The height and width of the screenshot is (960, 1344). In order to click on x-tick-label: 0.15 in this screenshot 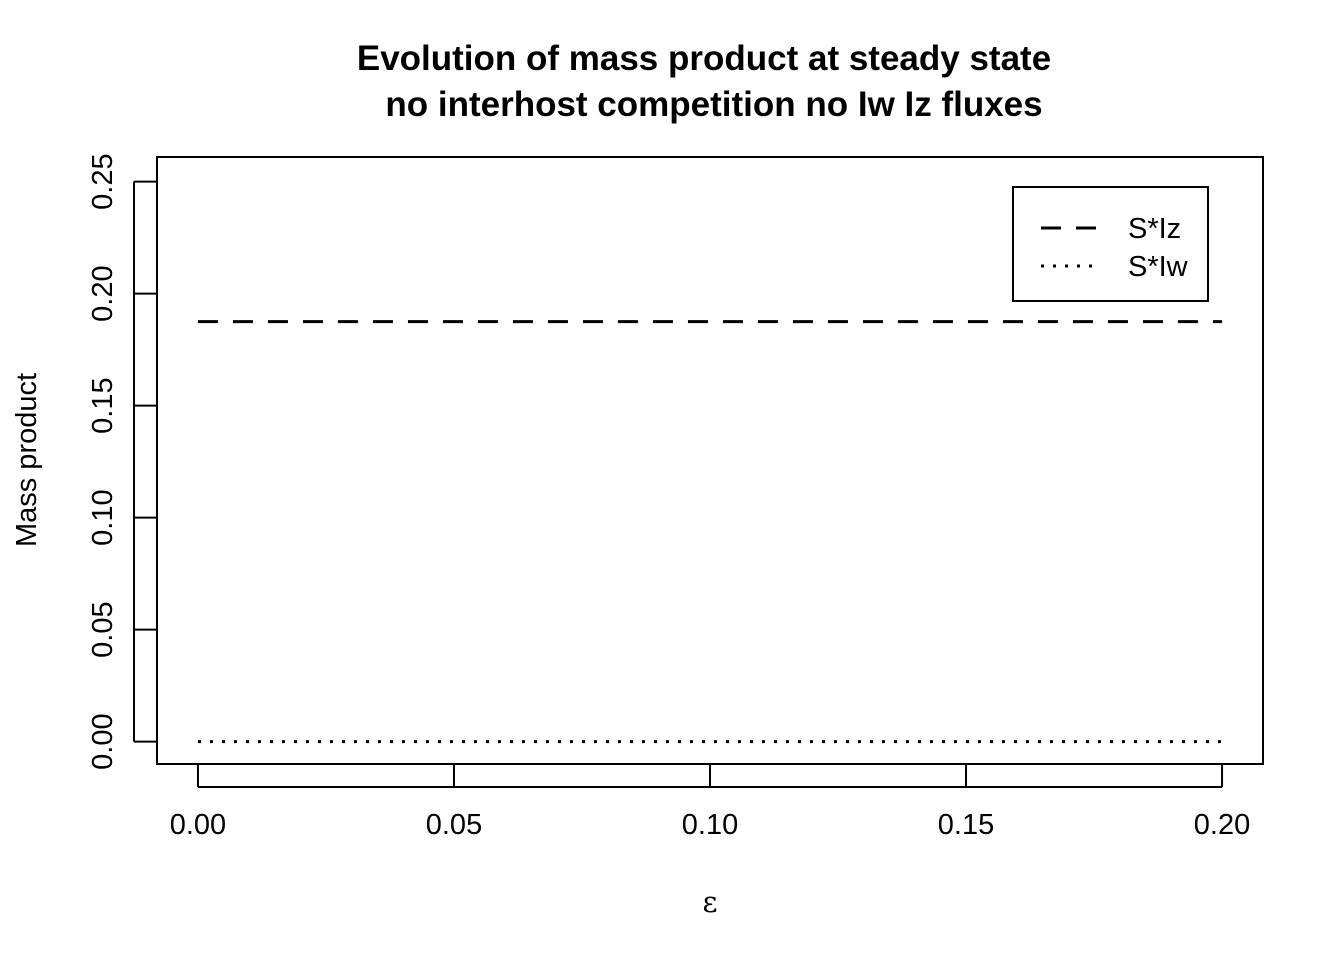, I will do `click(966, 825)`.